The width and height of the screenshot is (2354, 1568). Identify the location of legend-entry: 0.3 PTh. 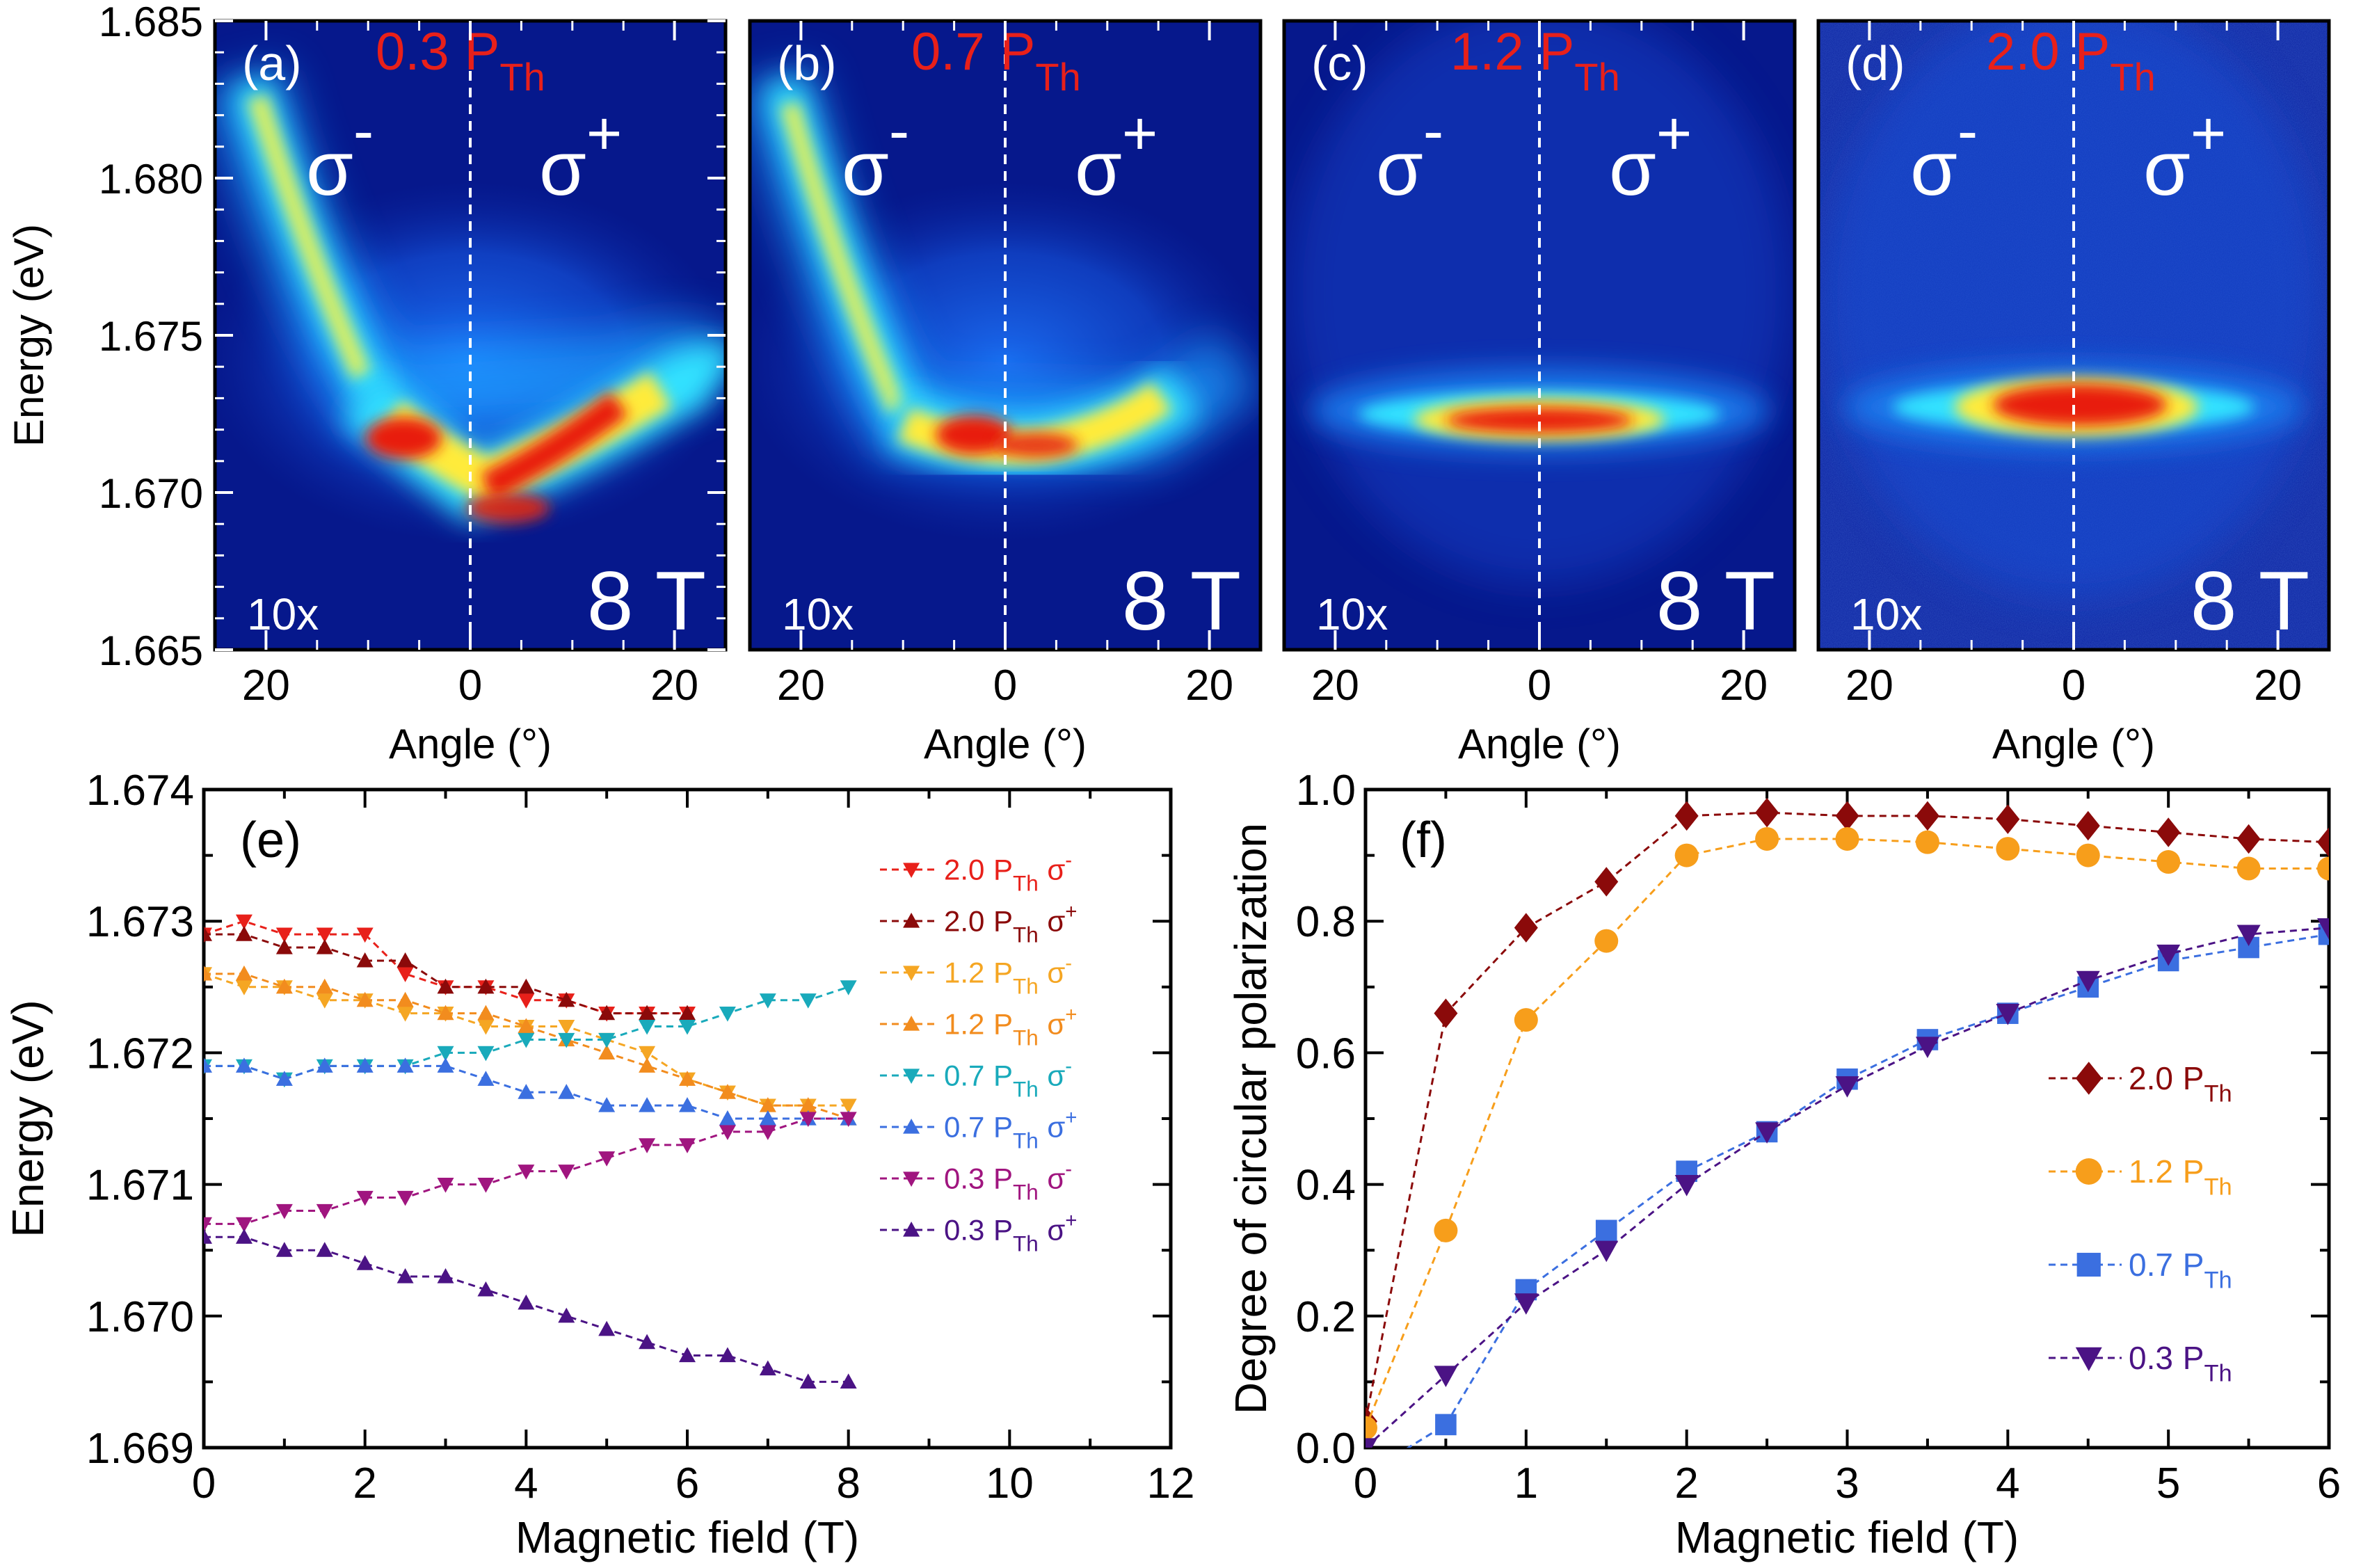
(2141, 1363).